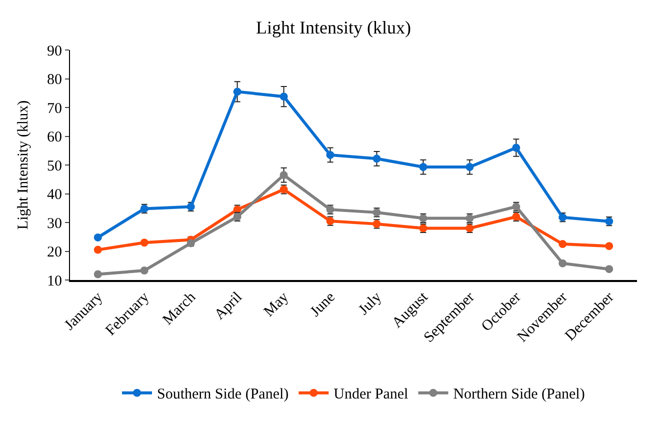  Describe the element at coordinates (54, 108) in the screenshot. I see `y-tick-label: 70` at that location.